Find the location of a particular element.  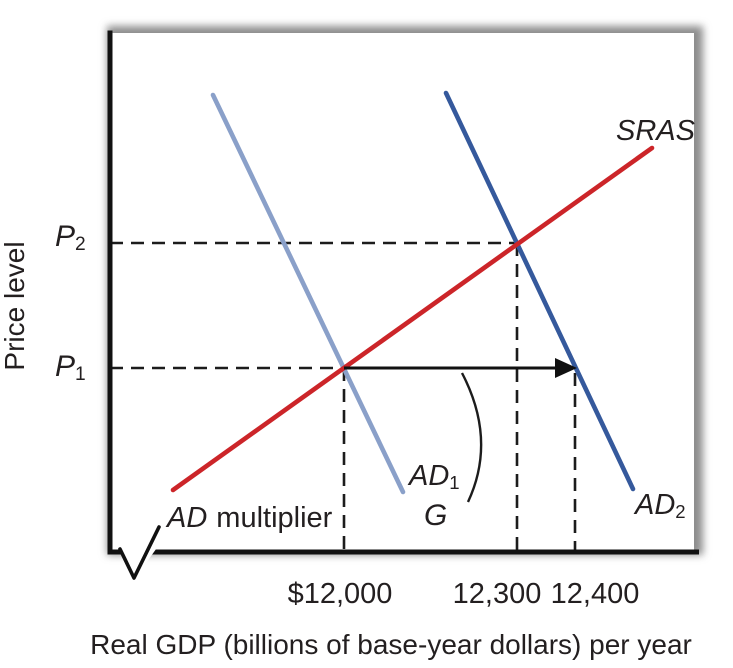

p2-sub: 2 is located at coordinates (80, 245).